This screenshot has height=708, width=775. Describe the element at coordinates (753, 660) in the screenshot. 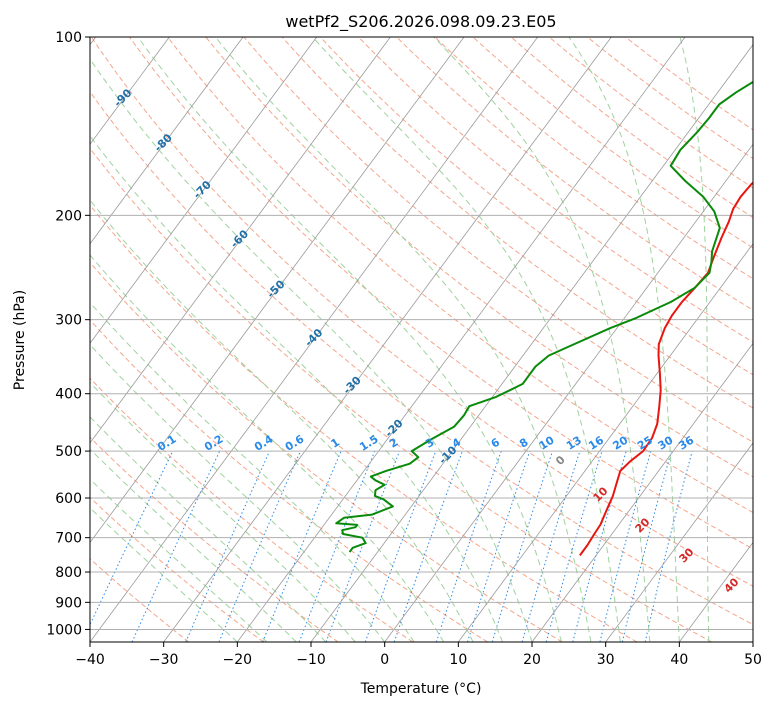

I see `x-tick-label: 50` at that location.